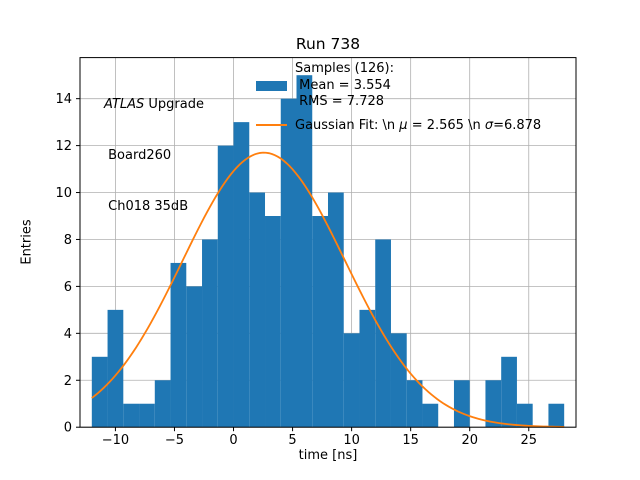  What do you see at coordinates (517, 125) in the screenshot?
I see `legend-fit-part-3: =6.878` at bounding box center [517, 125].